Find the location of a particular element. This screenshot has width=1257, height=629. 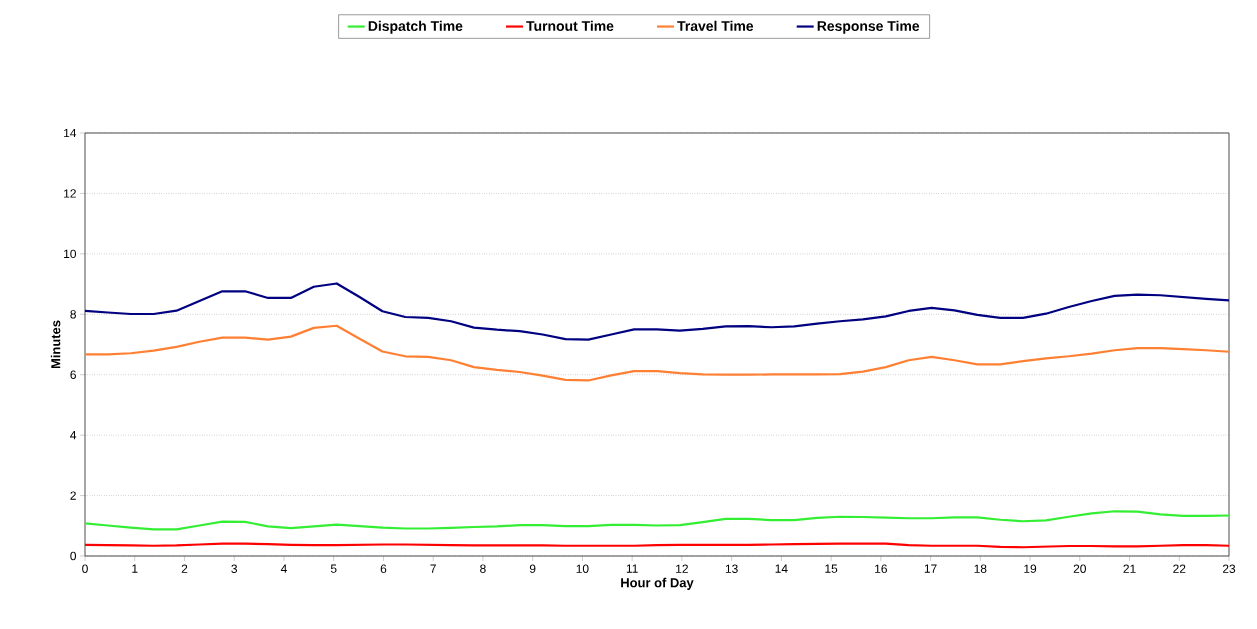

x-tick-label: 12 is located at coordinates (682, 568).